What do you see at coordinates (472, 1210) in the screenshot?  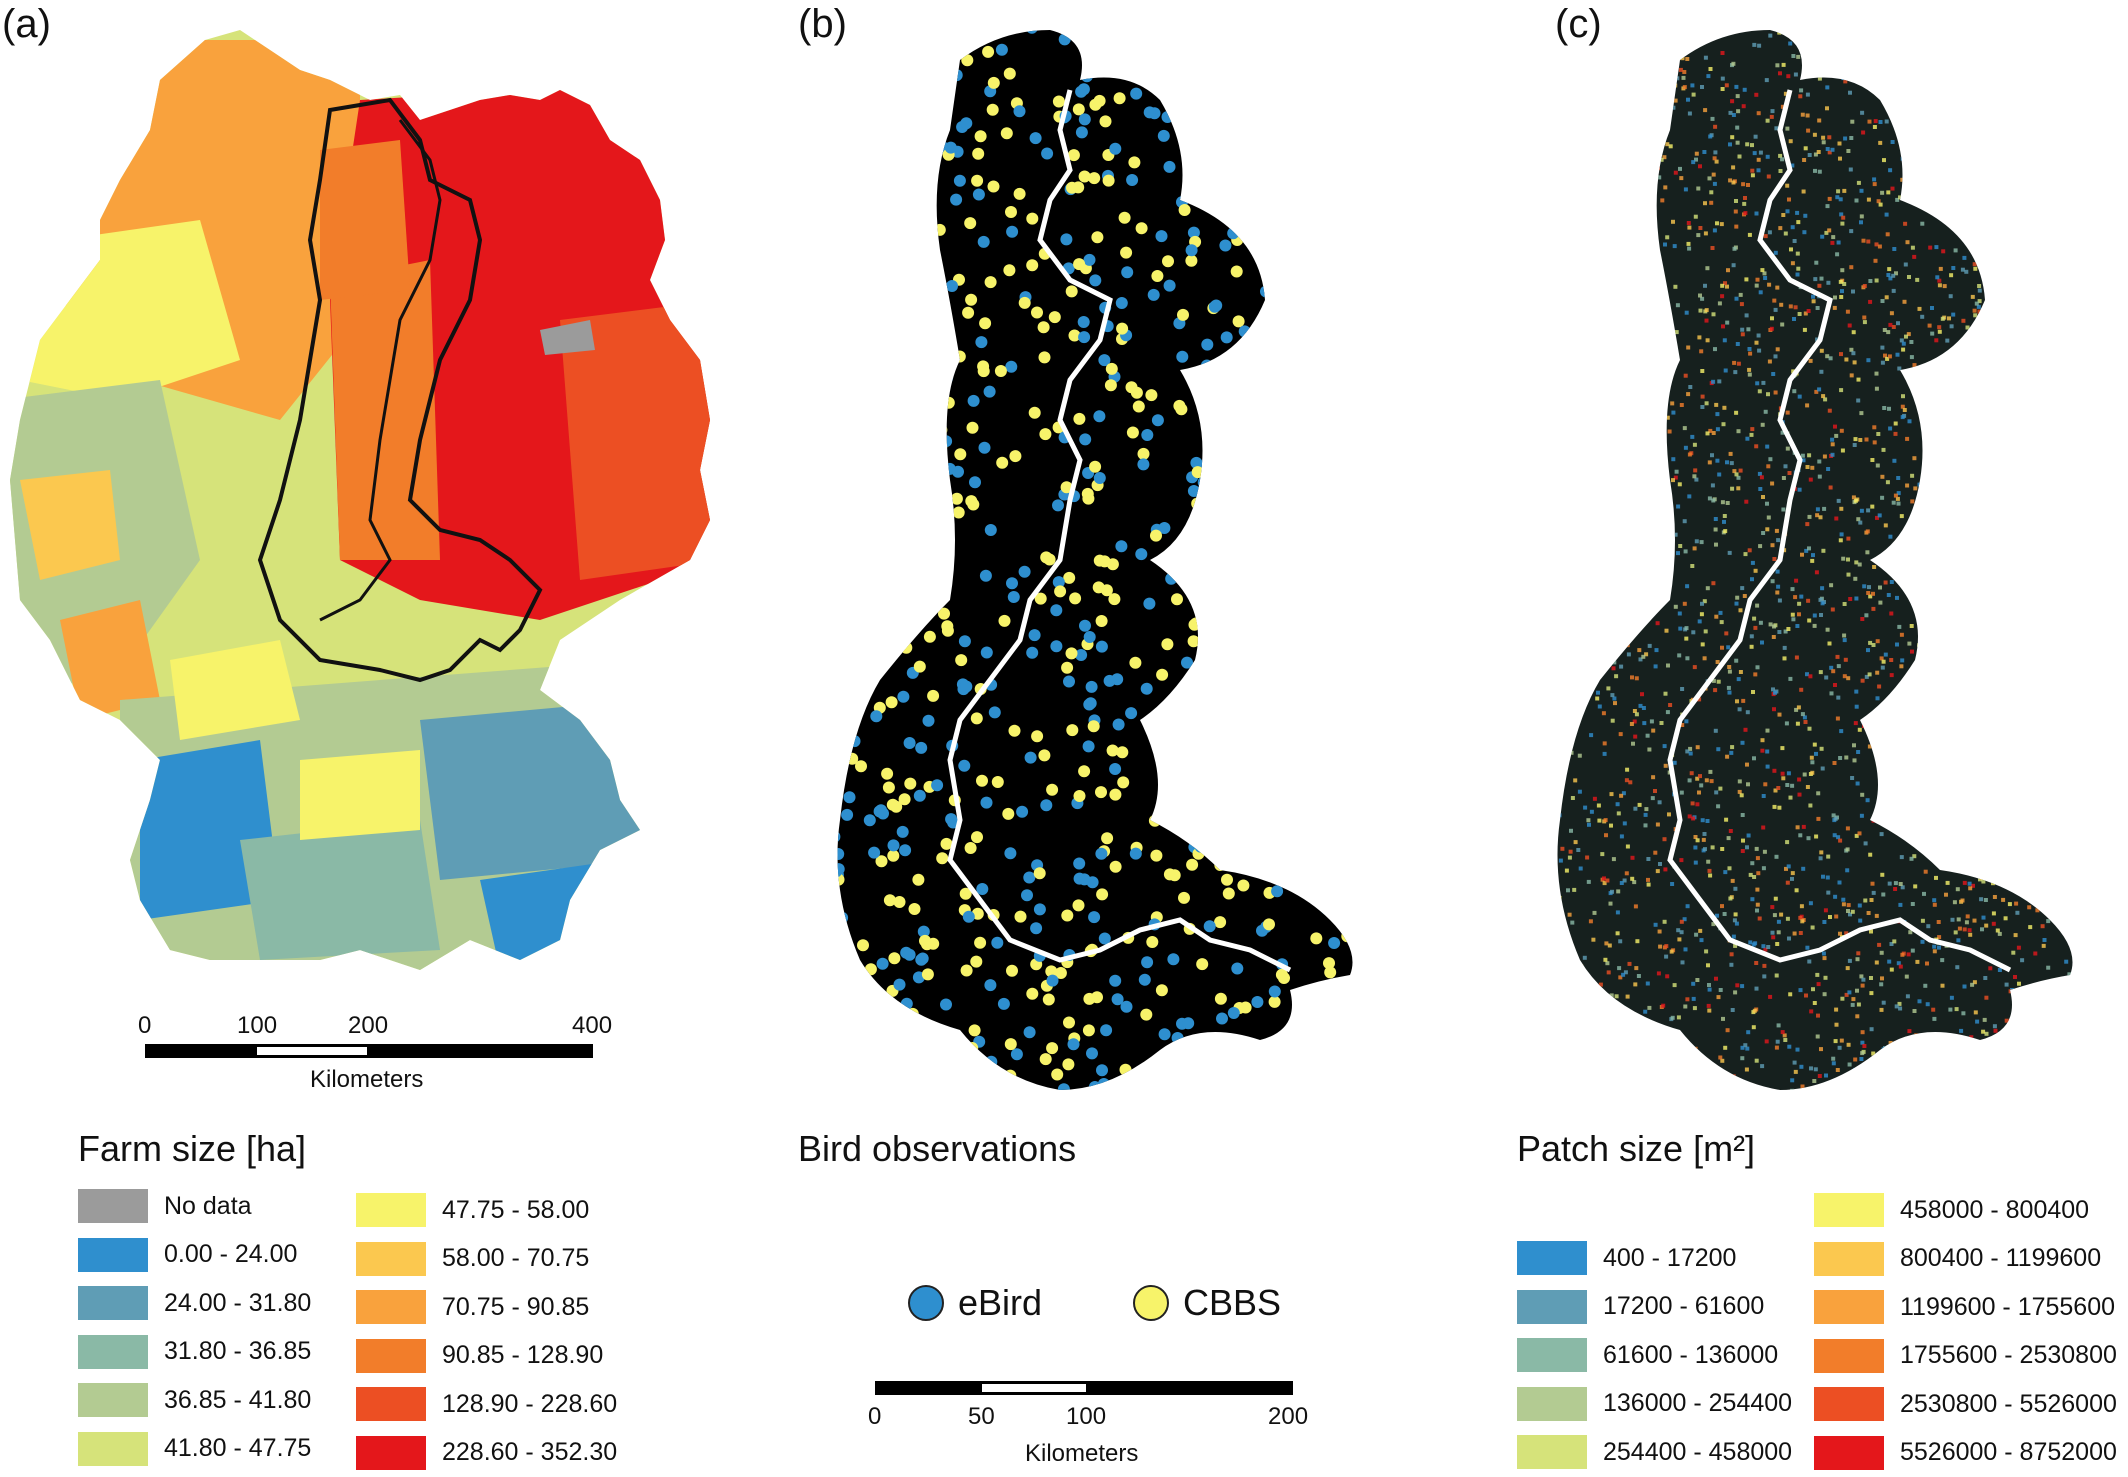 I see `legend-a-item: 47.75 - 58.00` at bounding box center [472, 1210].